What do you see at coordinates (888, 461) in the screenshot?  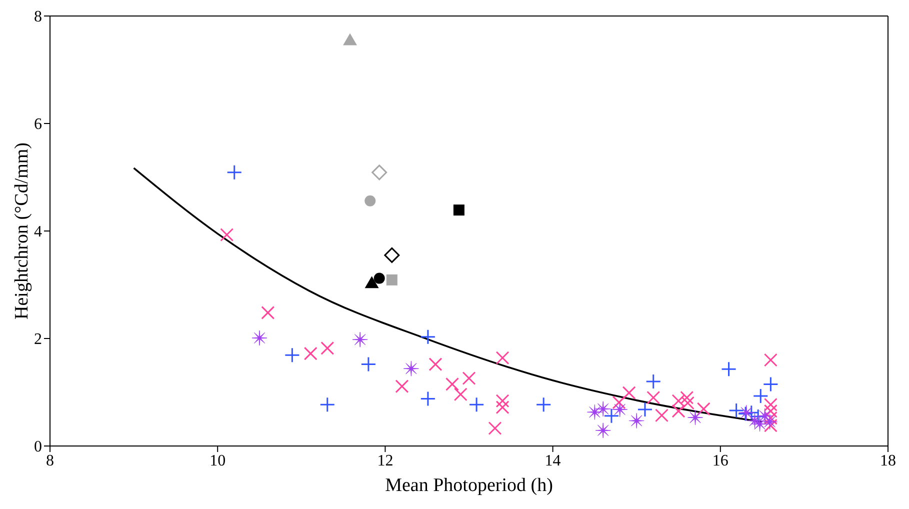 I see `x-tick-label: 18` at bounding box center [888, 461].